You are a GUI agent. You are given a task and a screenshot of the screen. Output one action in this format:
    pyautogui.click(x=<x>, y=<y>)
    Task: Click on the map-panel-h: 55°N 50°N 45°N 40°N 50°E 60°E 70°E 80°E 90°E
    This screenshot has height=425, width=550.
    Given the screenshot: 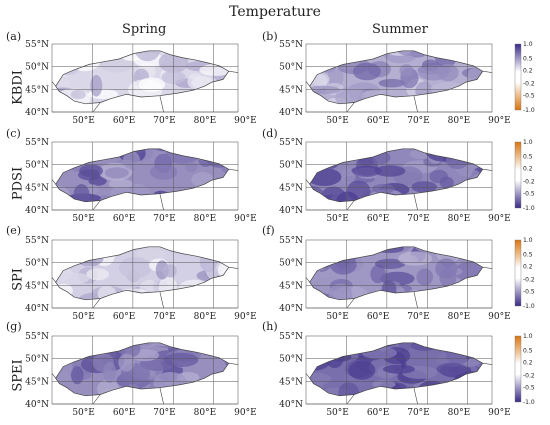 What is the action you would take?
    pyautogui.click(x=395, y=375)
    